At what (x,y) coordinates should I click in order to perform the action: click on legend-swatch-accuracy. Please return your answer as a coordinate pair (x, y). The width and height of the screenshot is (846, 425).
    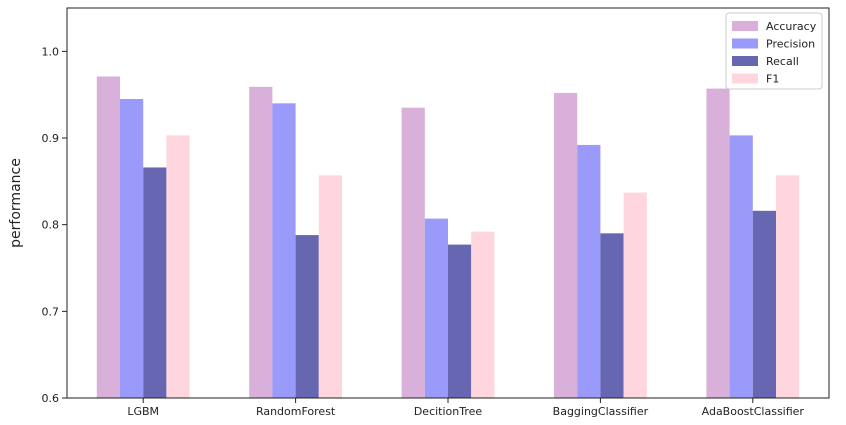
    Looking at the image, I should click on (745, 26).